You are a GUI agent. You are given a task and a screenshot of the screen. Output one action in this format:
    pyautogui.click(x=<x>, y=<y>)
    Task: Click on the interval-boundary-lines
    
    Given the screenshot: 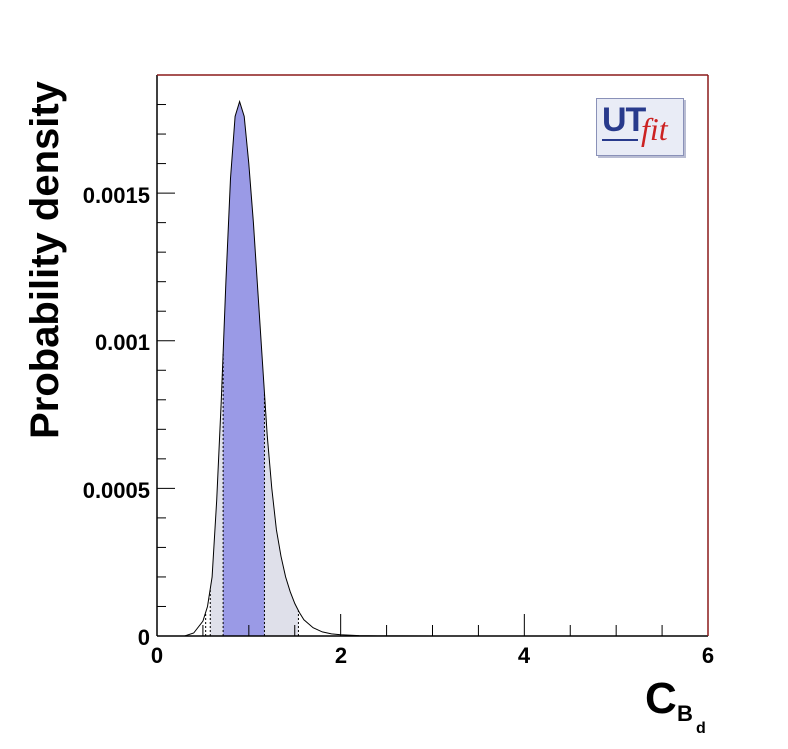 What is the action you would take?
    pyautogui.click(x=252, y=494)
    